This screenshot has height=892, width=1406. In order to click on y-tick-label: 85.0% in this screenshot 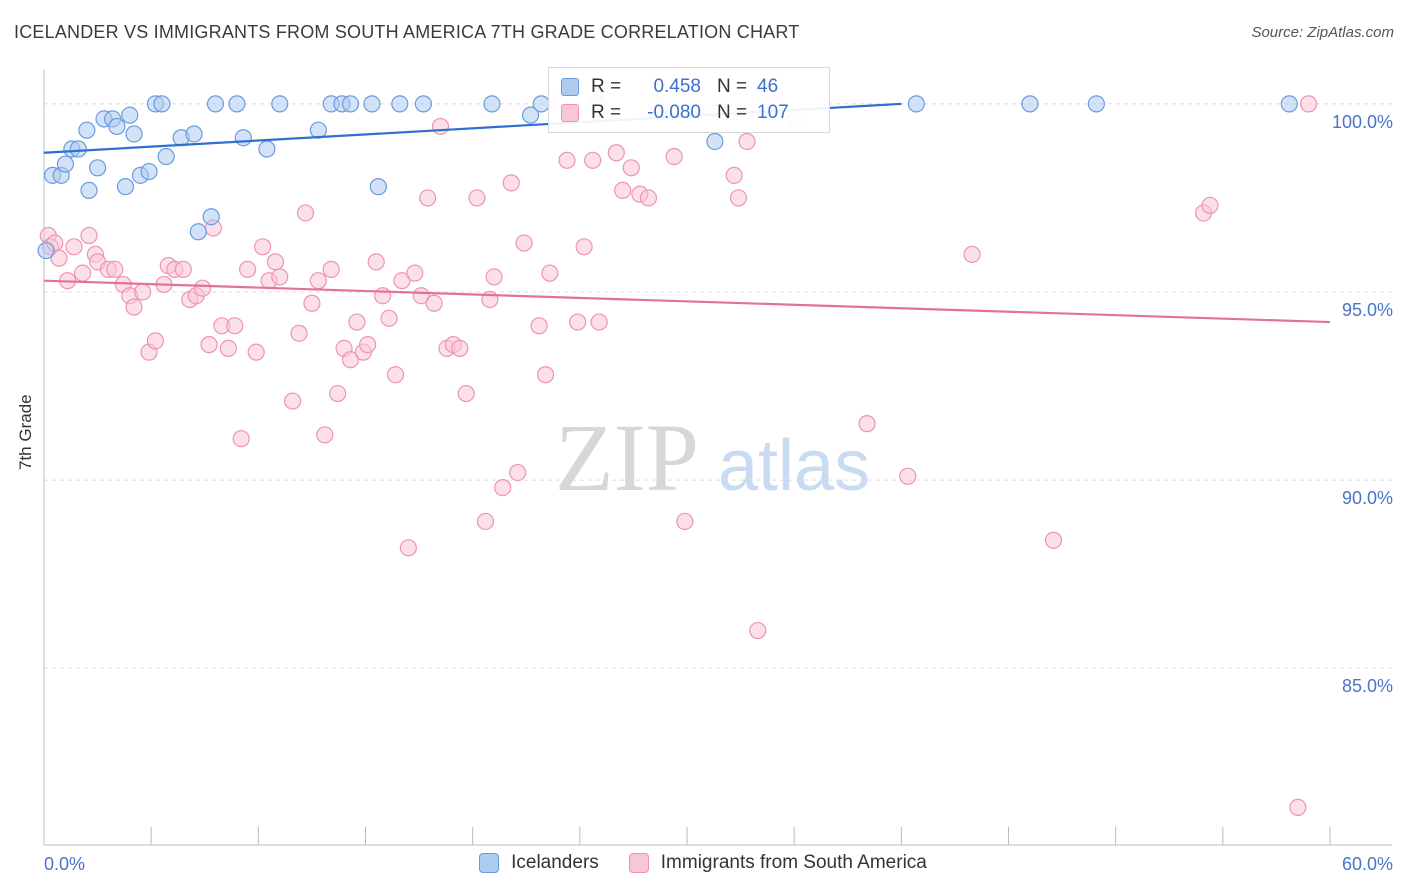, I will do `click(1367, 686)`.